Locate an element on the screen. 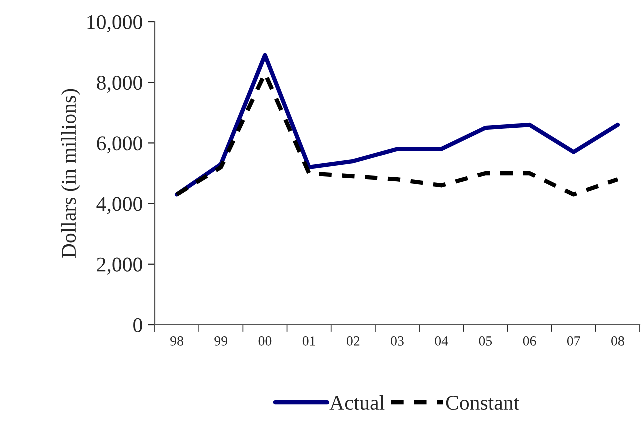 This screenshot has height=426, width=644. x-tick-label: 04 is located at coordinates (441, 341).